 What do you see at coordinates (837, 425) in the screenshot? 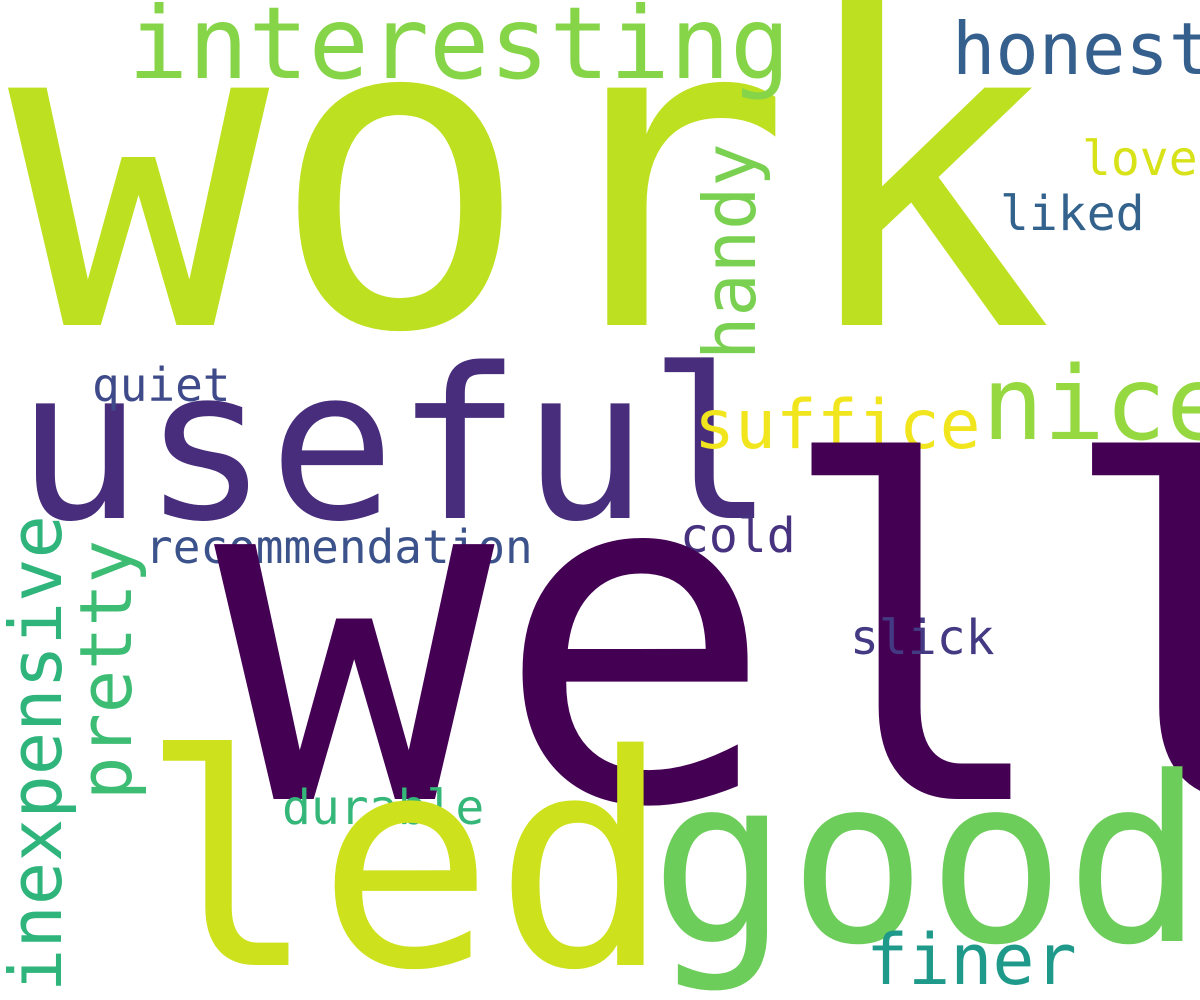
I see `word-suffice: suffice` at bounding box center [837, 425].